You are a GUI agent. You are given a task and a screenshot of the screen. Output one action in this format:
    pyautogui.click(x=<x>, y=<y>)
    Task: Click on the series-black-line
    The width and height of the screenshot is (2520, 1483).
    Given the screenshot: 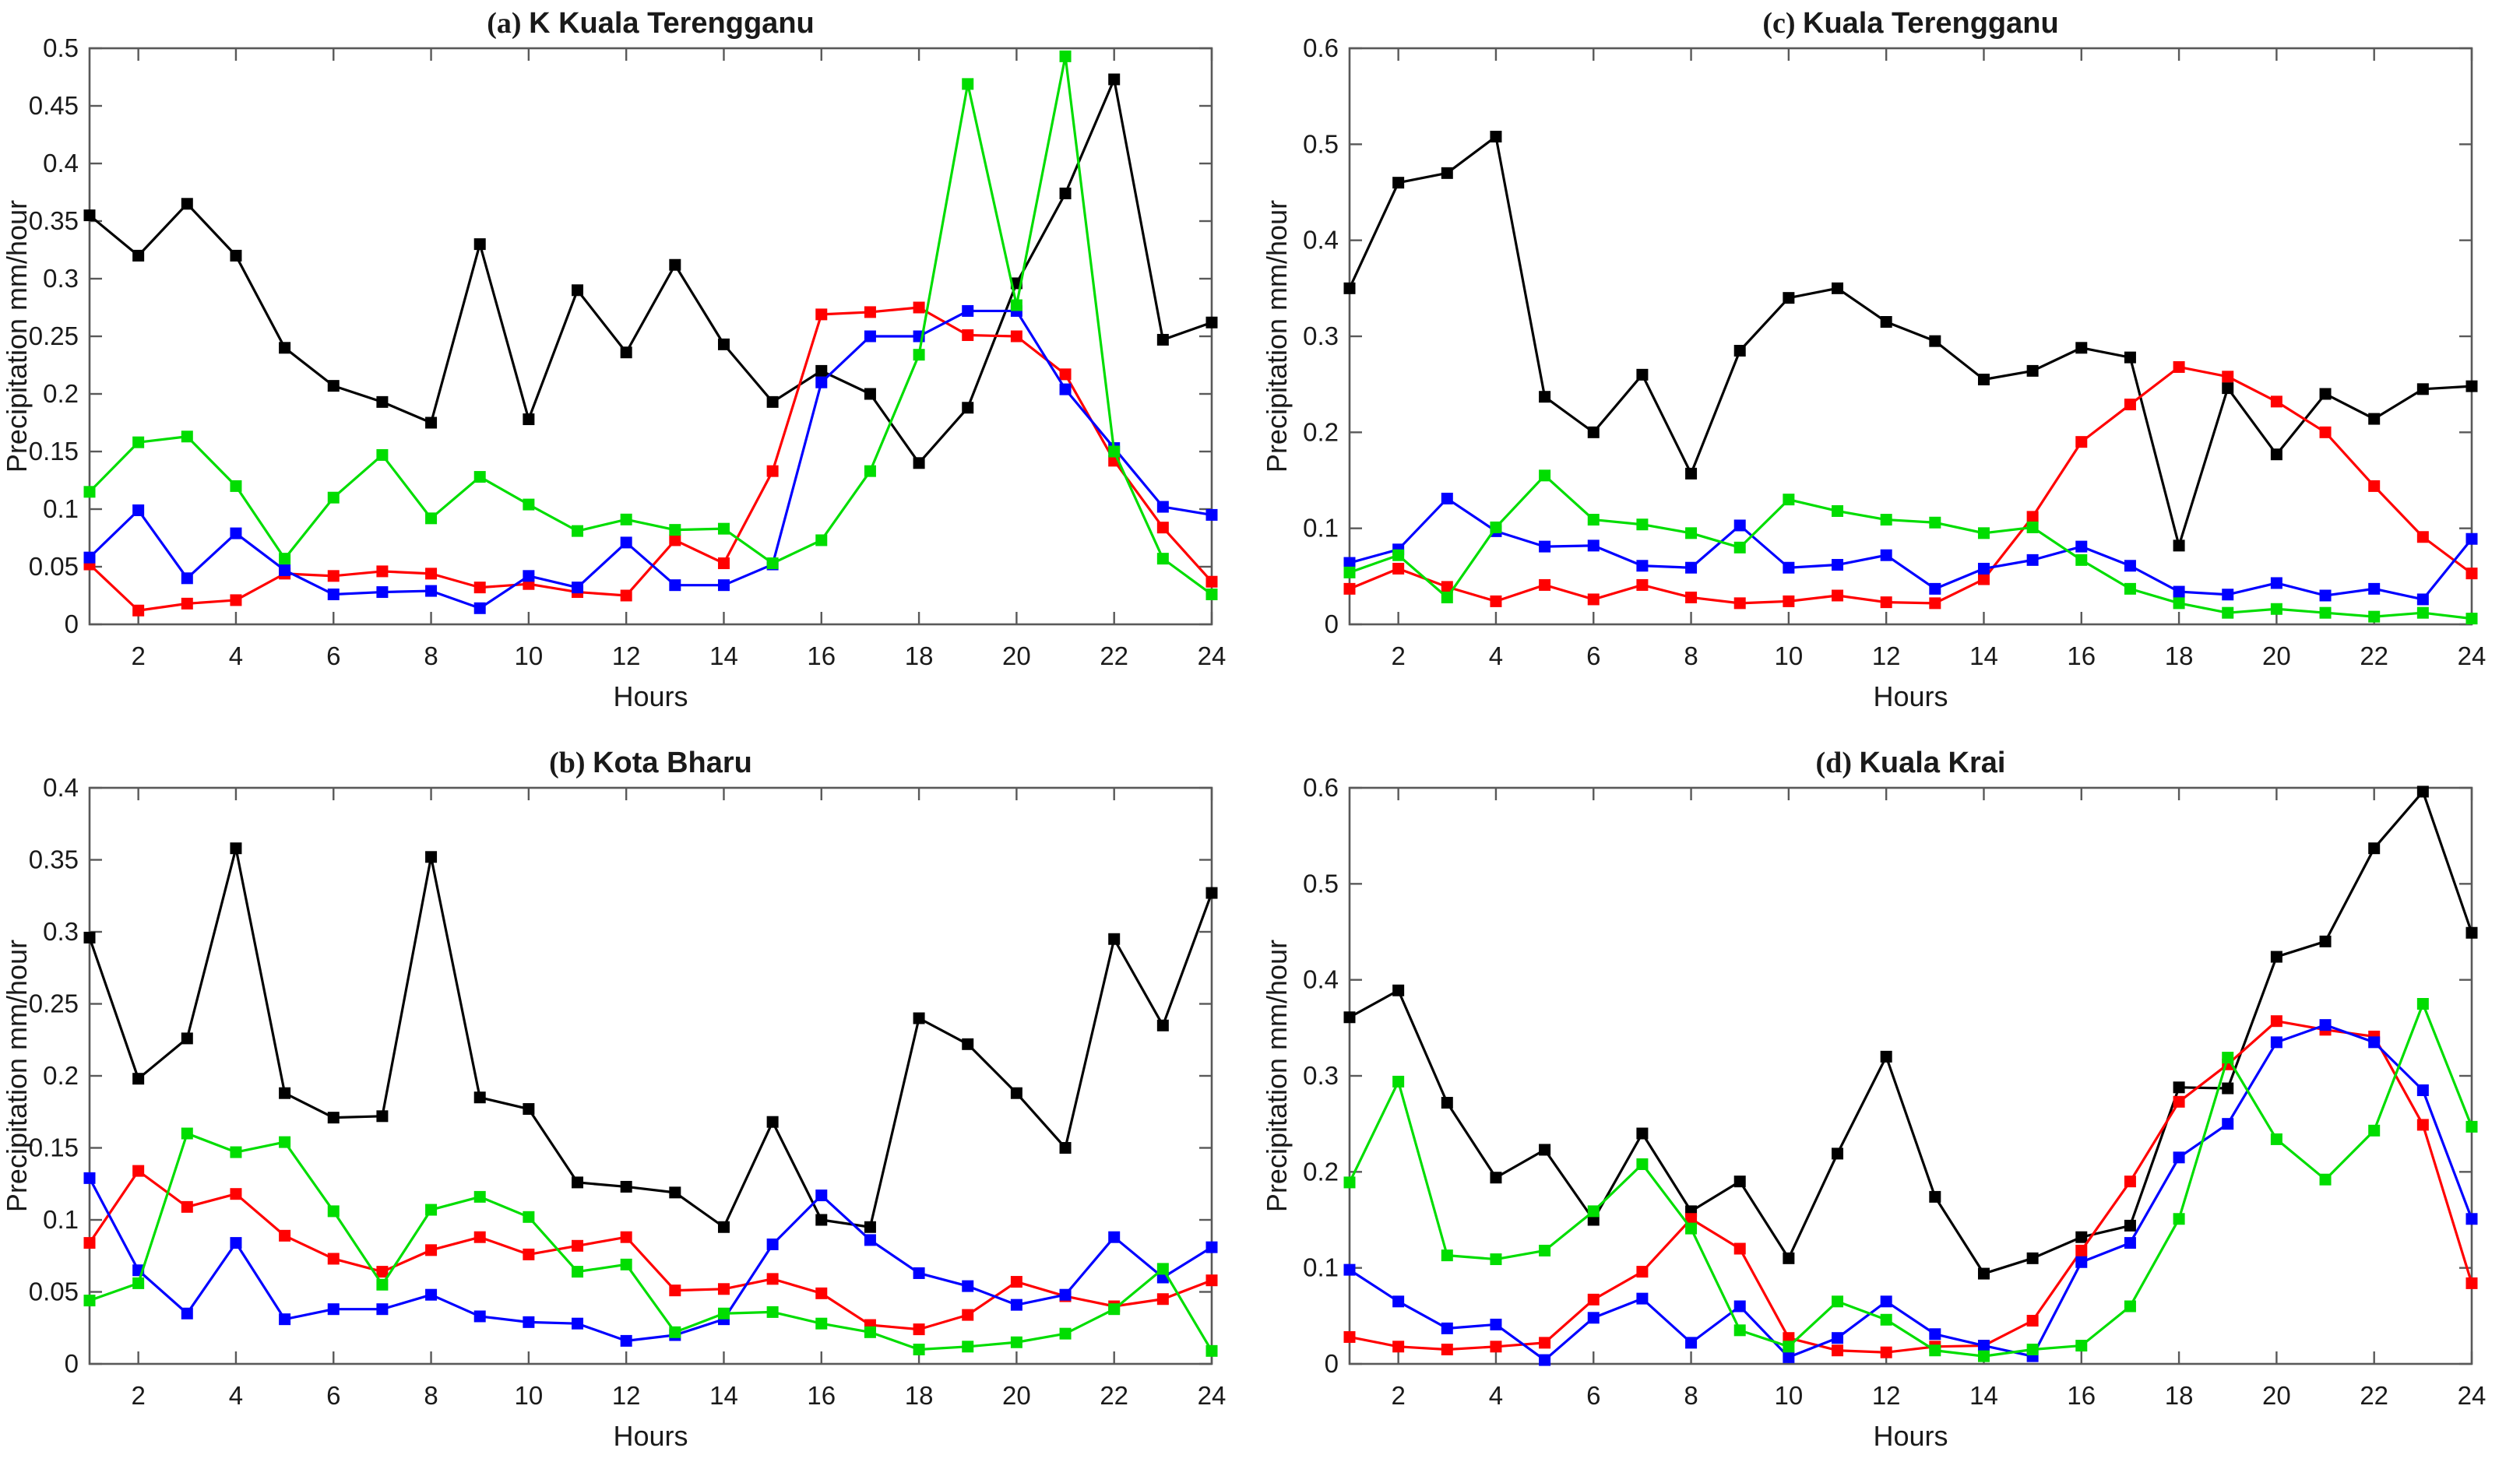 What is the action you would take?
    pyautogui.click(x=1910, y=341)
    